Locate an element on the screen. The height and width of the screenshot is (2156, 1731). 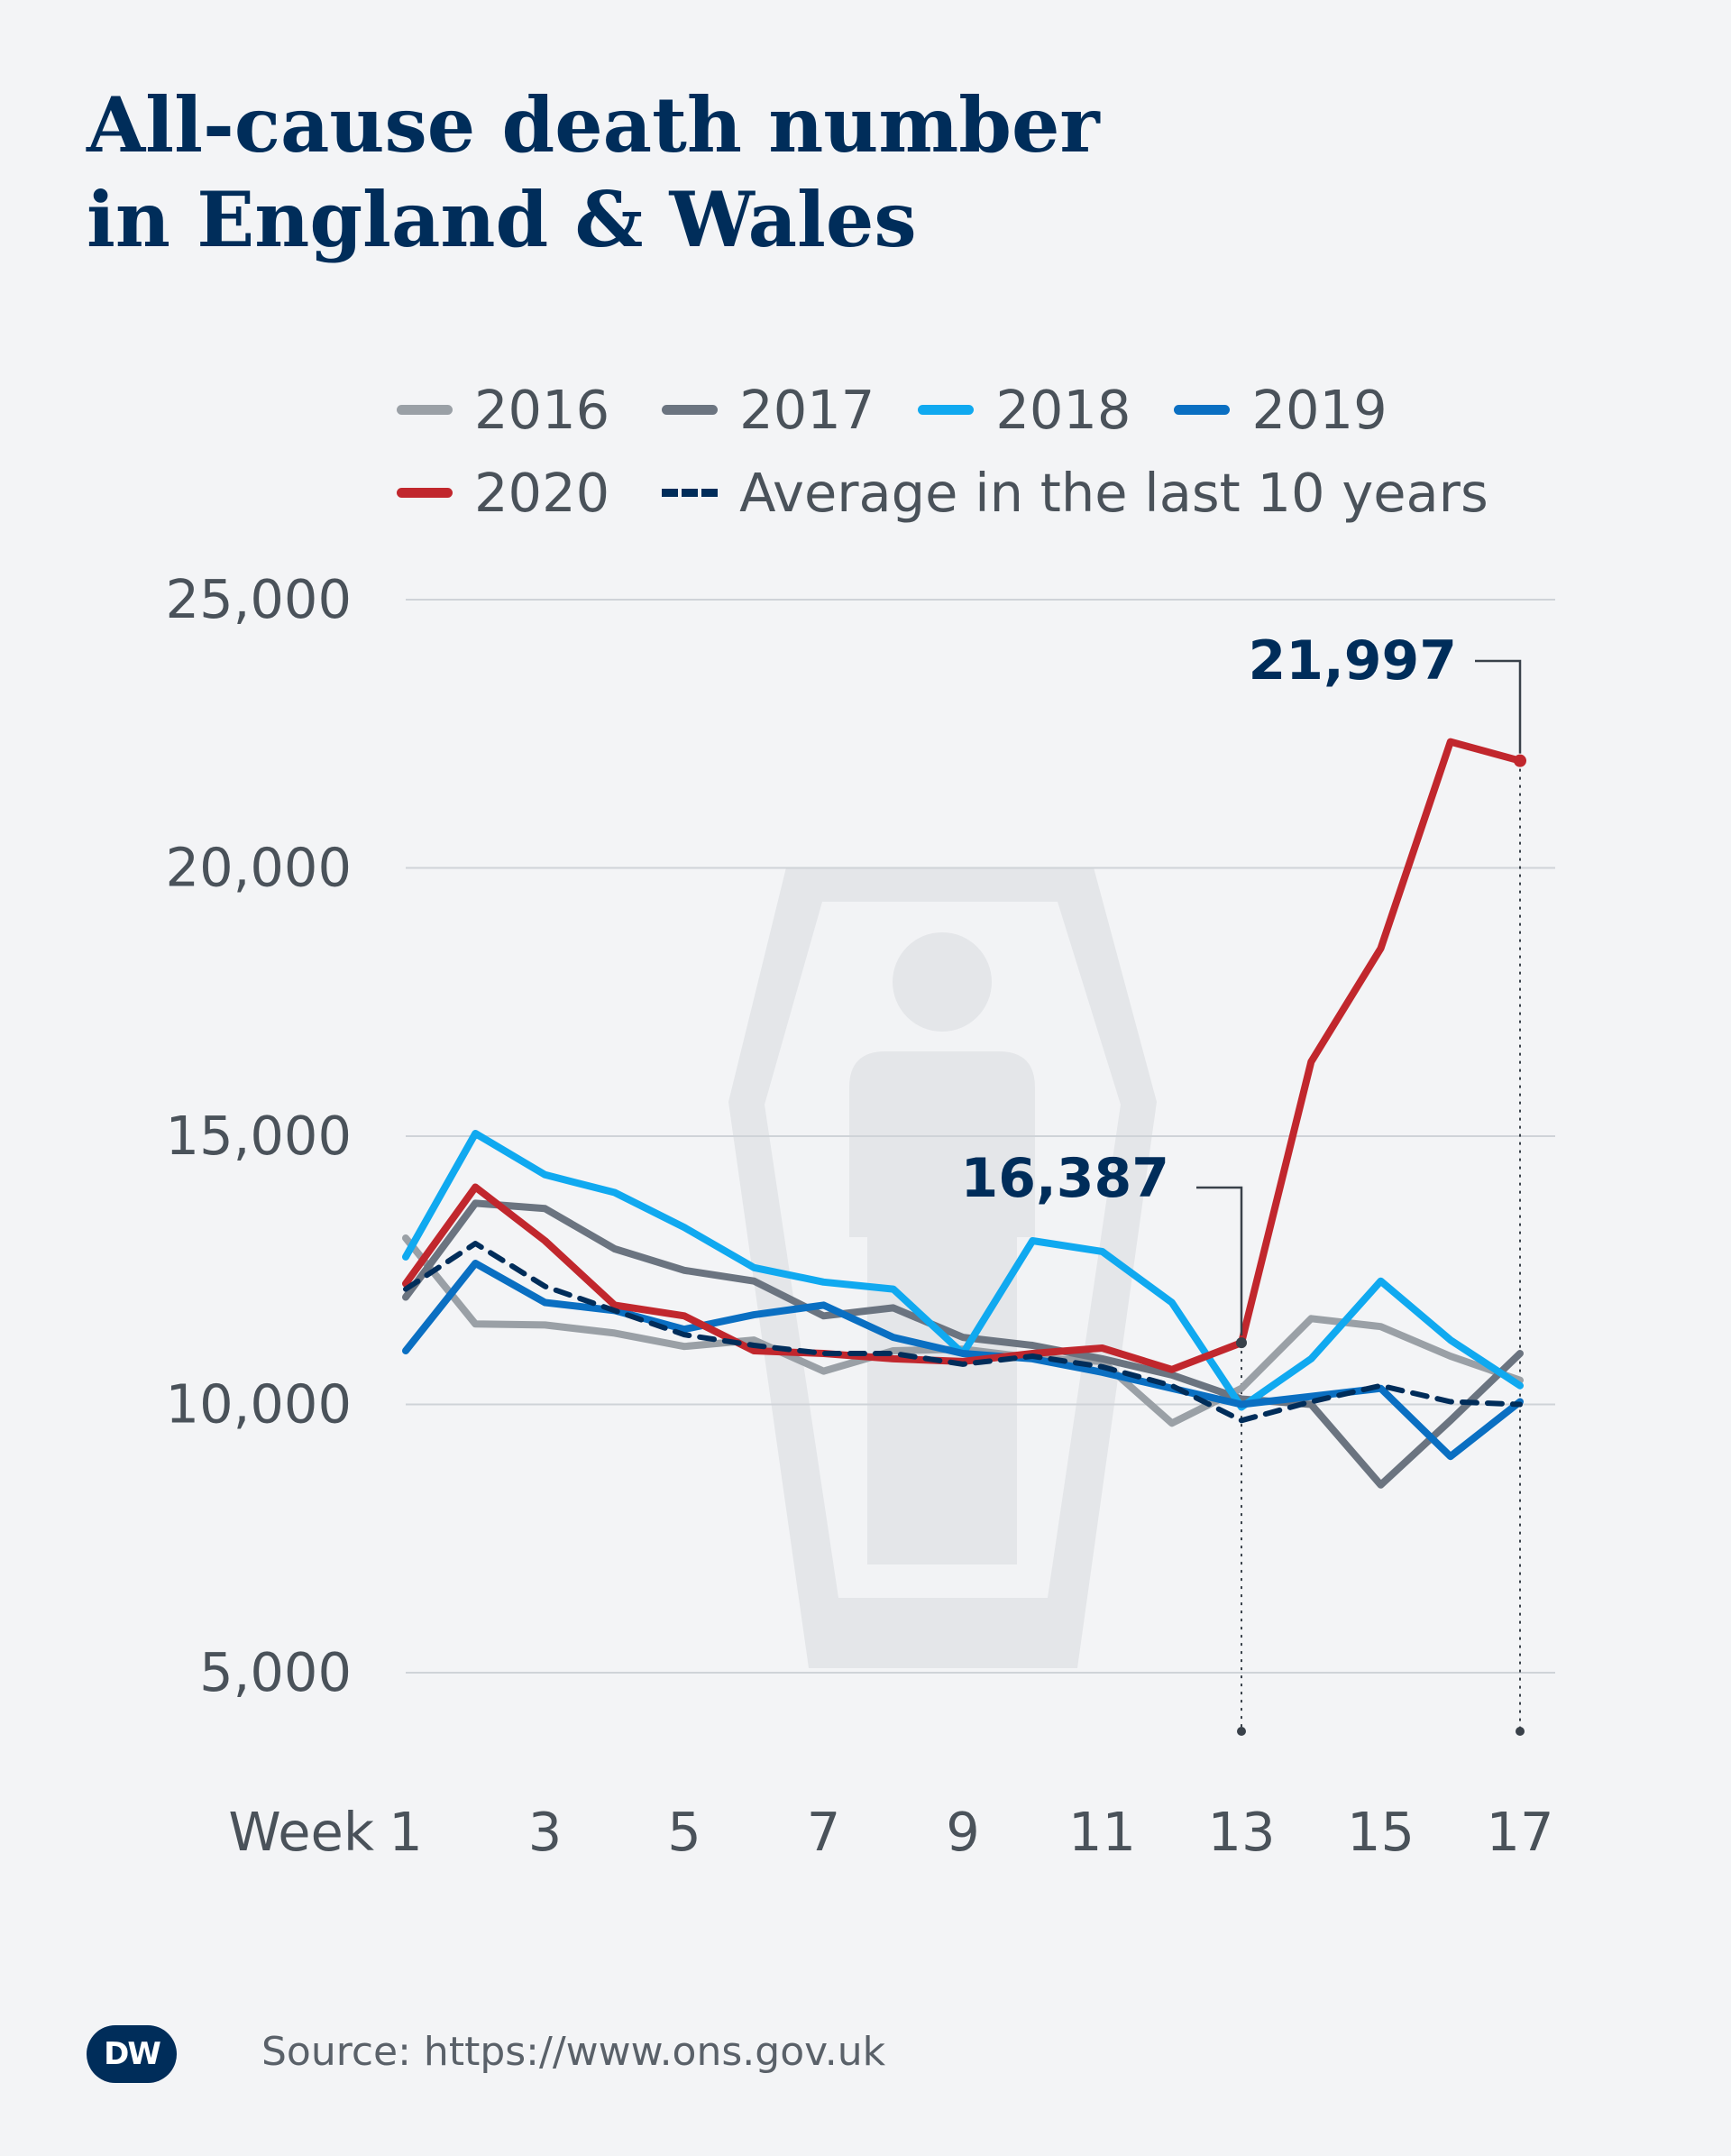
legend: 2016 2017 2018 2019 2020 Average in is located at coordinates (983, 451).